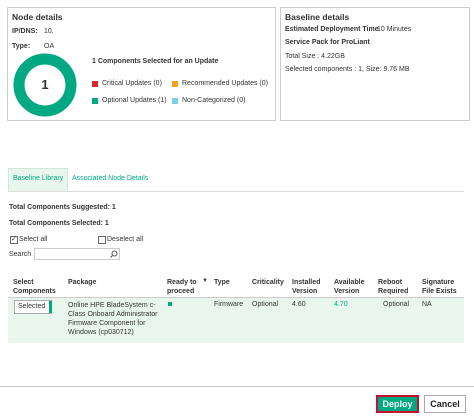 The image size is (474, 417). Describe the element at coordinates (265, 304) in the screenshot. I see `criticality: Optional` at that location.